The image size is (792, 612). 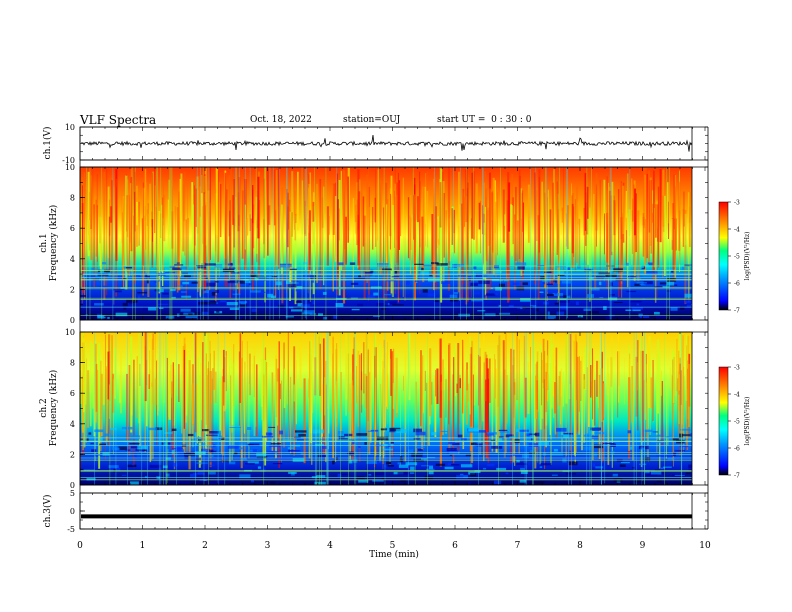 What do you see at coordinates (205, 546) in the screenshot?
I see `x-tick-label: 2` at bounding box center [205, 546].